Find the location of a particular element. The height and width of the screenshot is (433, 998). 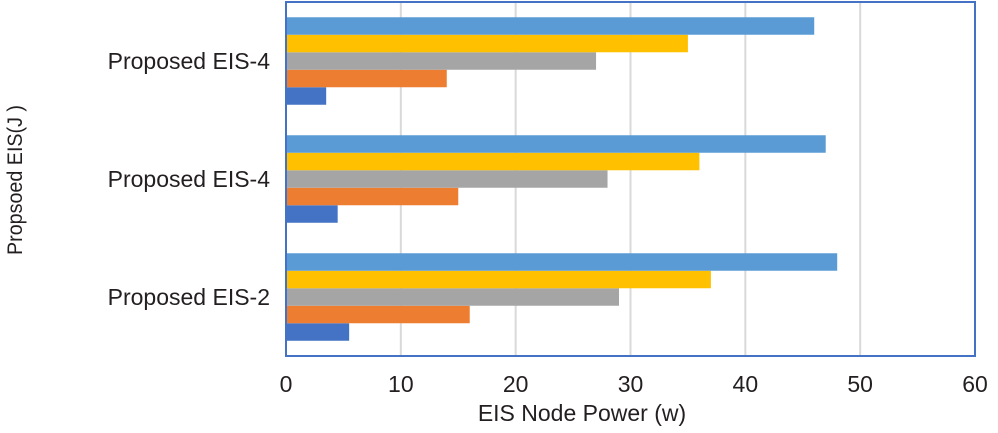

x-tick-label: 10 is located at coordinates (401, 384).